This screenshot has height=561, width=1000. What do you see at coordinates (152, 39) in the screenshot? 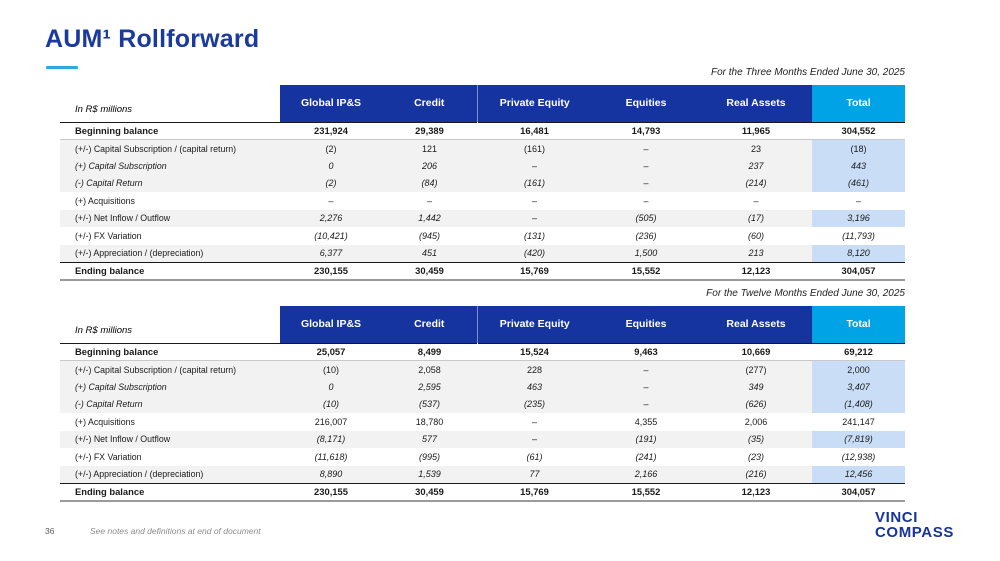
I see `page-title: AUM¹ Rollforward` at bounding box center [152, 39].